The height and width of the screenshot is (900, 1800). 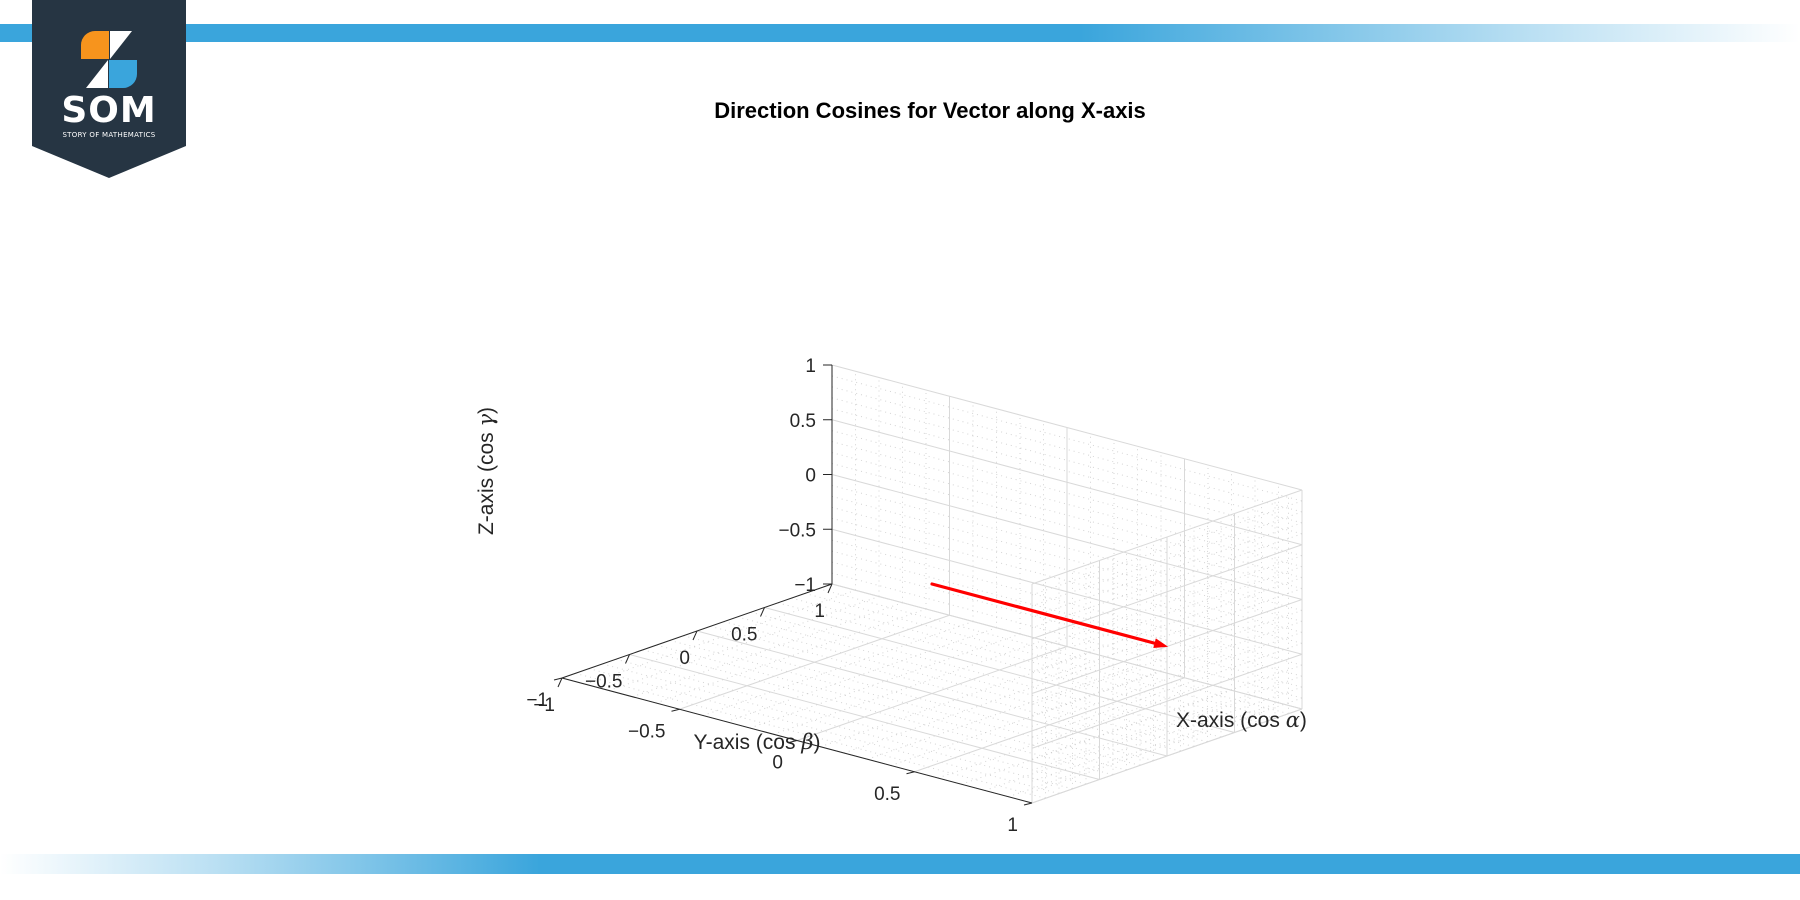 What do you see at coordinates (805, 585) in the screenshot?
I see `z-tick-label: −1` at bounding box center [805, 585].